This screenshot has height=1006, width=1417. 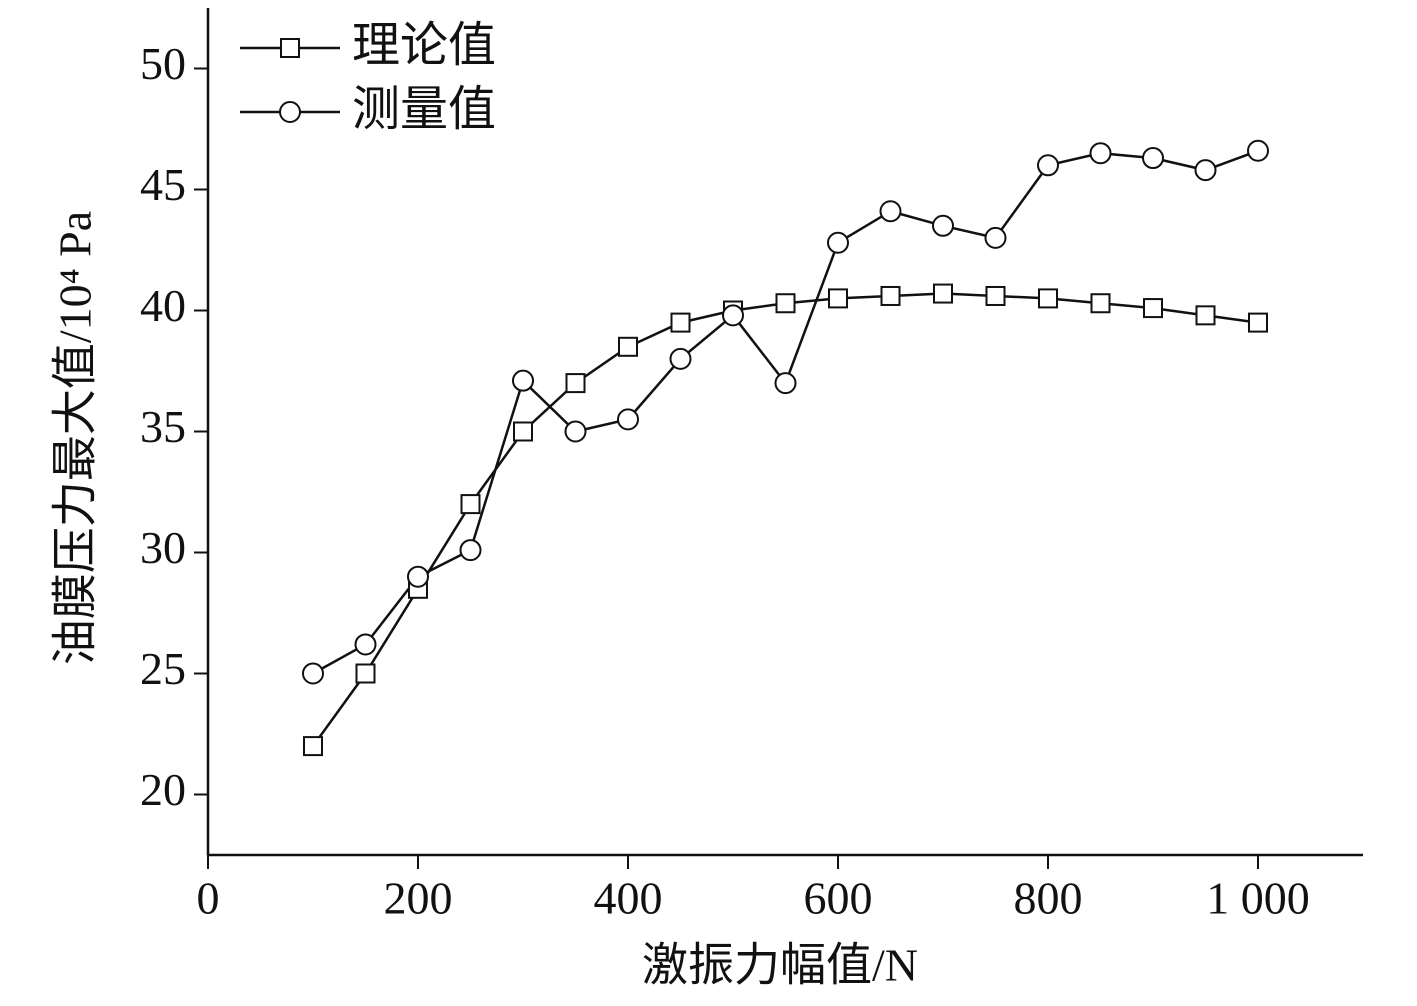 I want to click on x-tick-label: 600, so click(x=838, y=898).